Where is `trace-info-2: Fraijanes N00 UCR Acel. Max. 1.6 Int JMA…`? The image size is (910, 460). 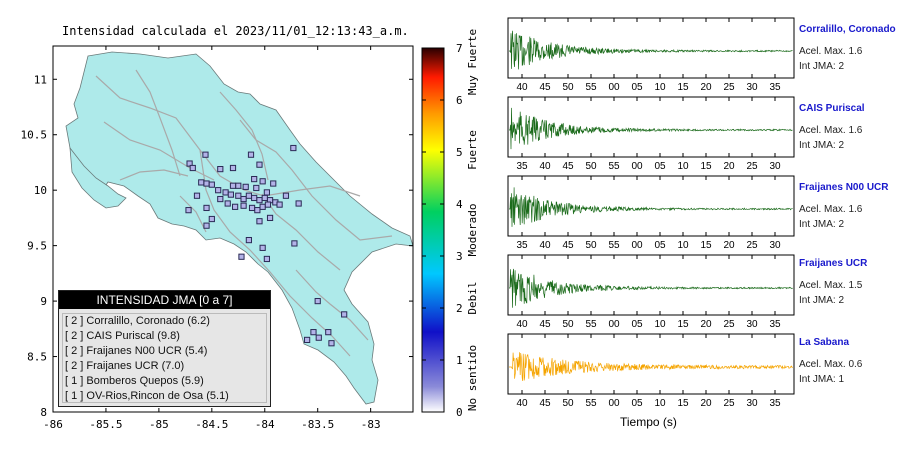 trace-info-2: Fraijanes N00 UCR Acel. Max. 1.6 Int JMA… is located at coordinates (843, 206).